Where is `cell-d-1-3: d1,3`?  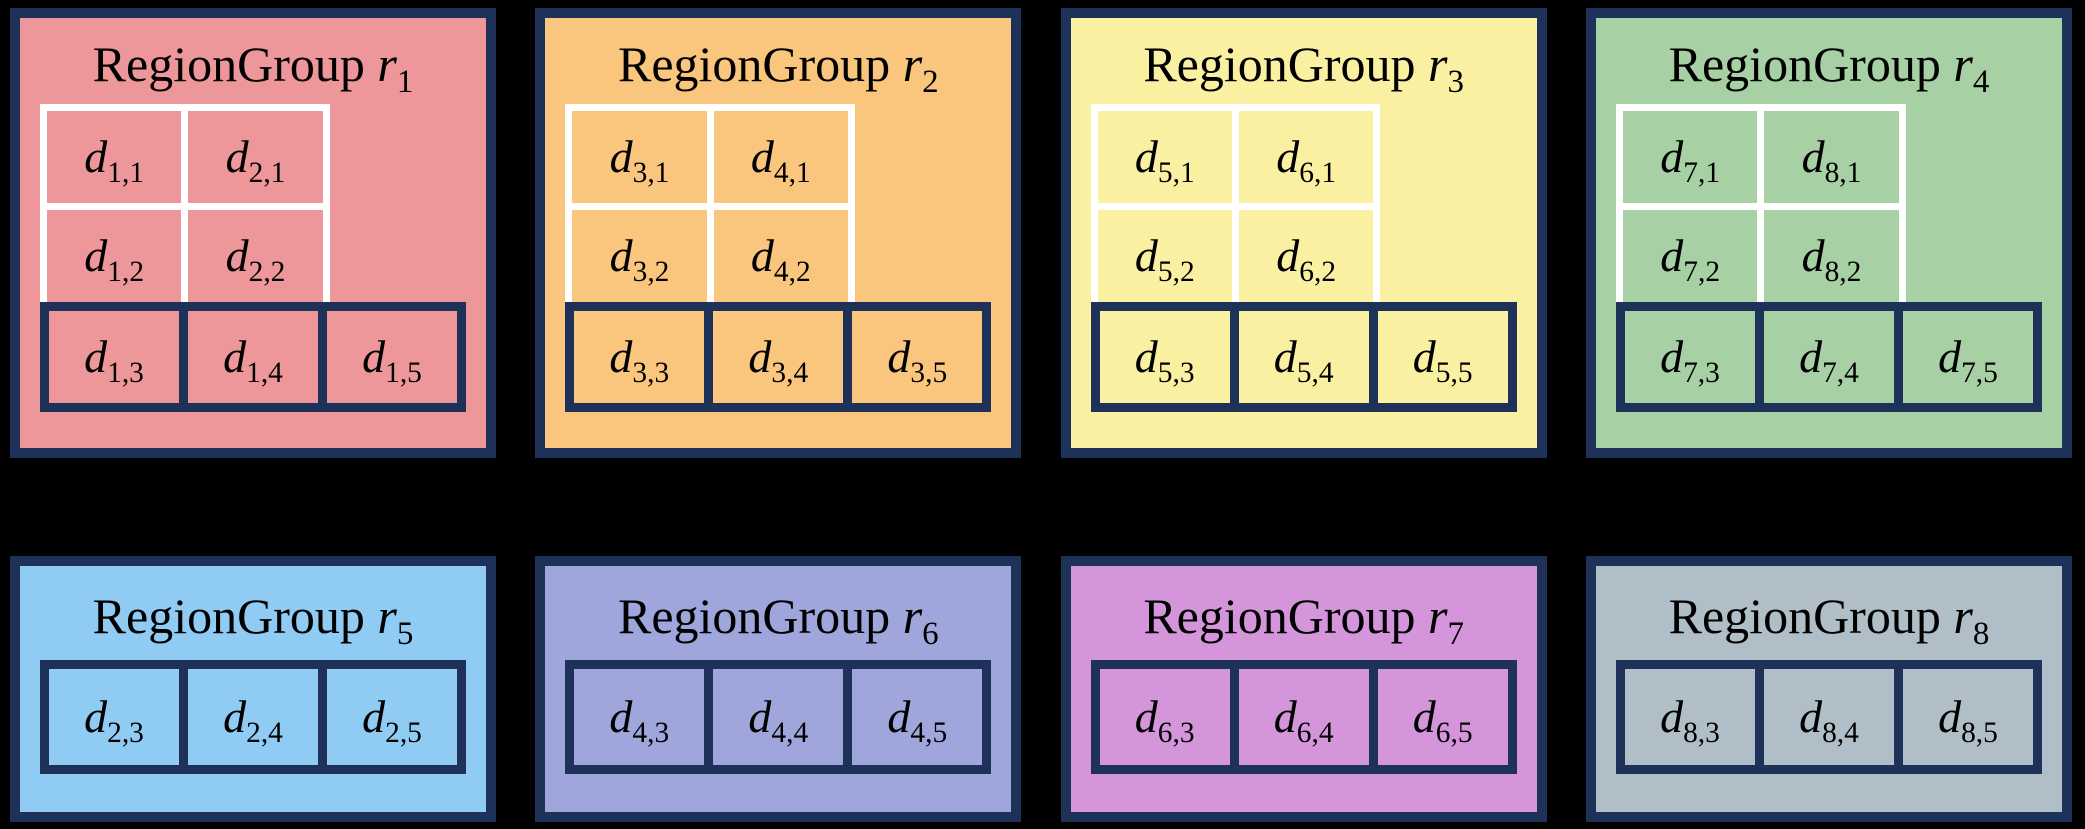 cell-d-1-3: d1,3 is located at coordinates (114, 357).